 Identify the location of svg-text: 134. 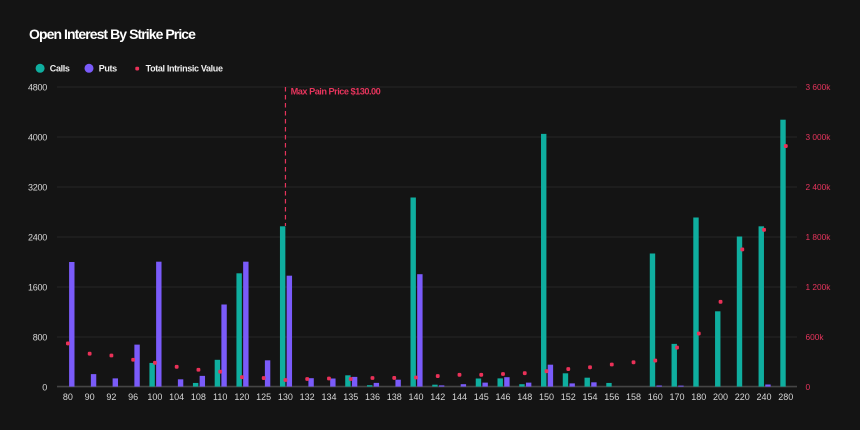
(328, 397).